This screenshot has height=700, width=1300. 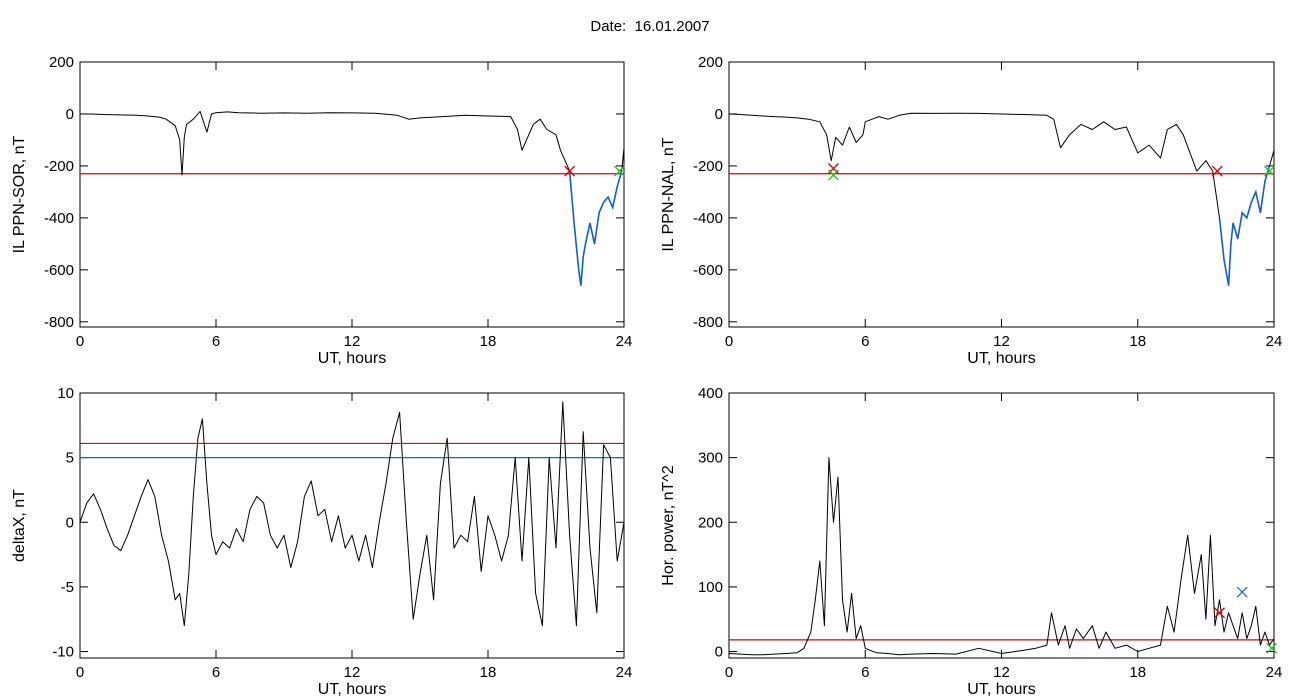 What do you see at coordinates (668, 525) in the screenshot?
I see `y-axis-title: Hor. power, nT^2` at bounding box center [668, 525].